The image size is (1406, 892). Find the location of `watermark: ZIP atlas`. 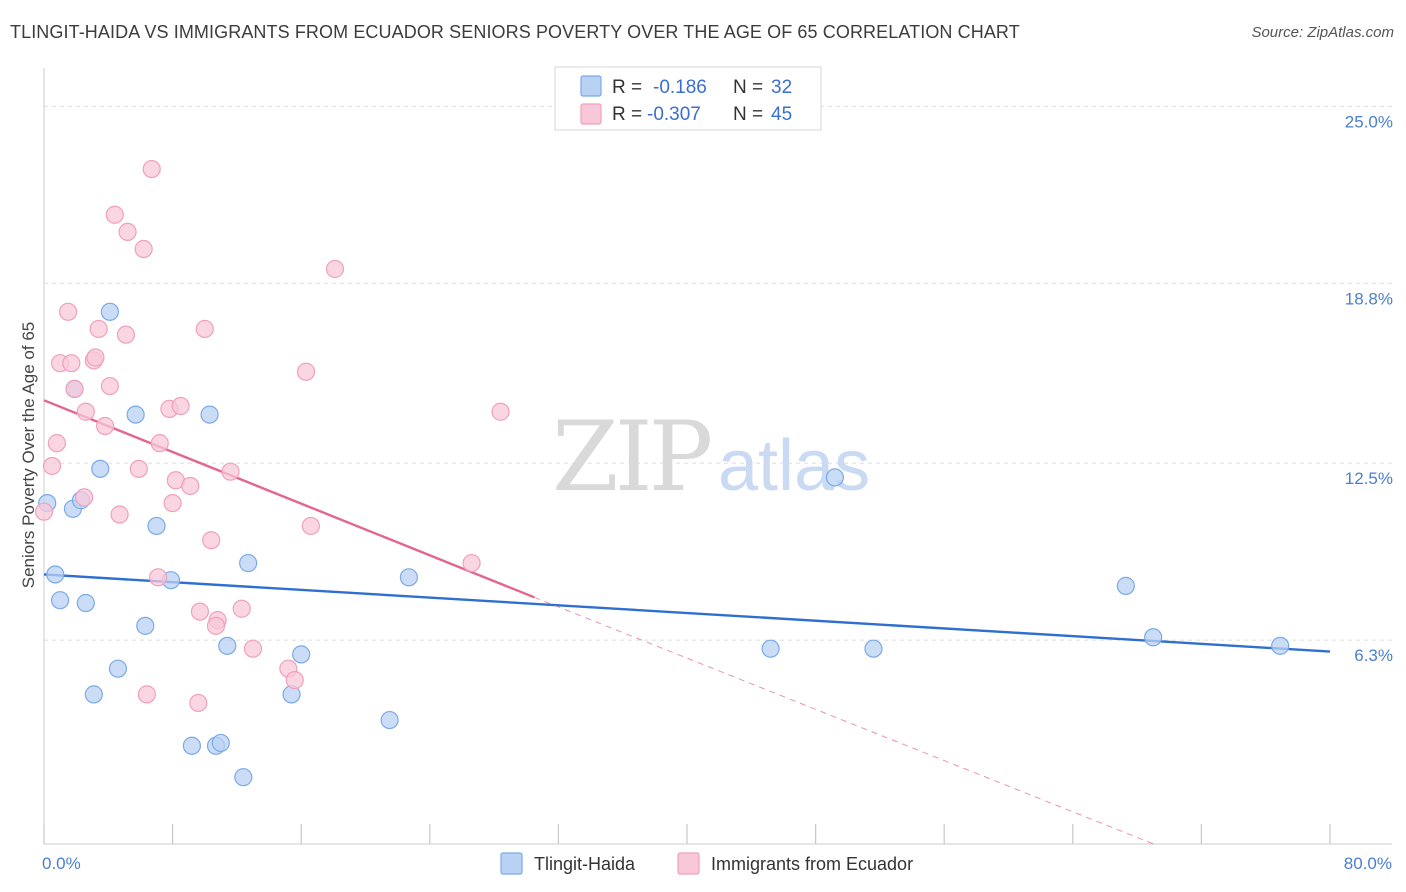

watermark: ZIP atlas is located at coordinates (711, 457).